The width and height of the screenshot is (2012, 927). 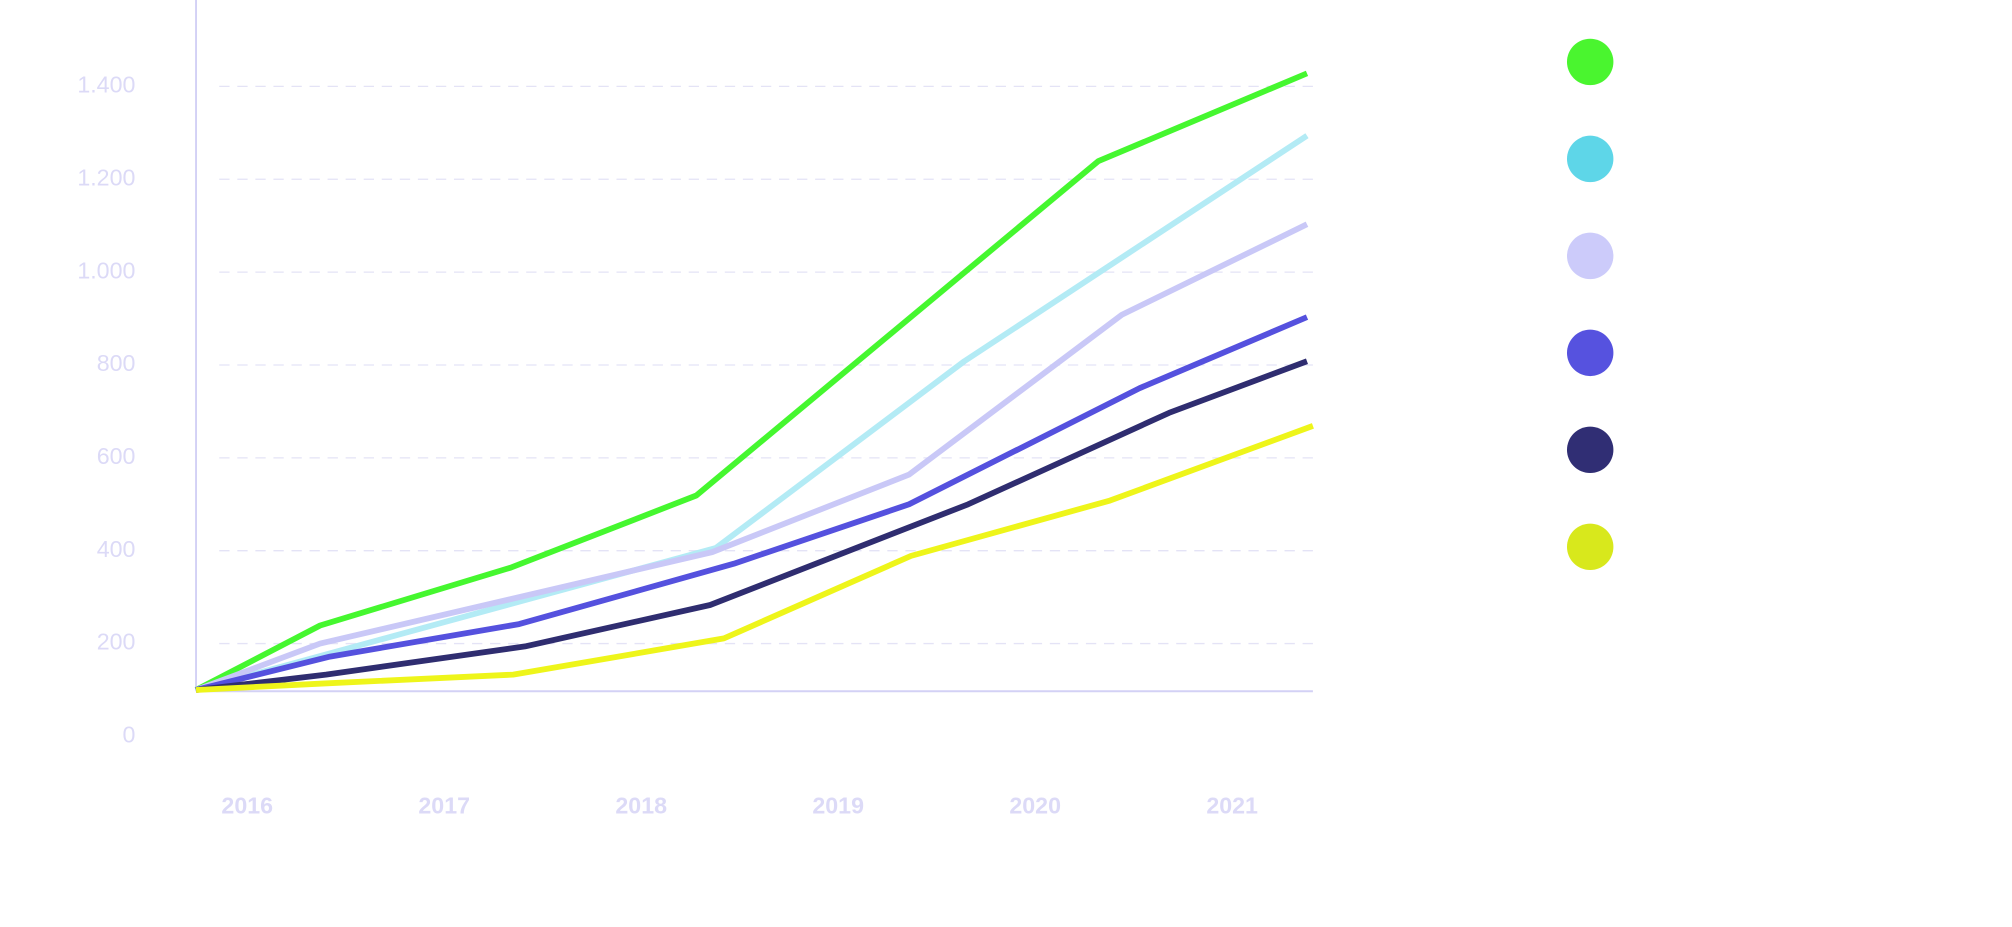 I want to click on x-tick-label: 2020, so click(x=1035, y=805).